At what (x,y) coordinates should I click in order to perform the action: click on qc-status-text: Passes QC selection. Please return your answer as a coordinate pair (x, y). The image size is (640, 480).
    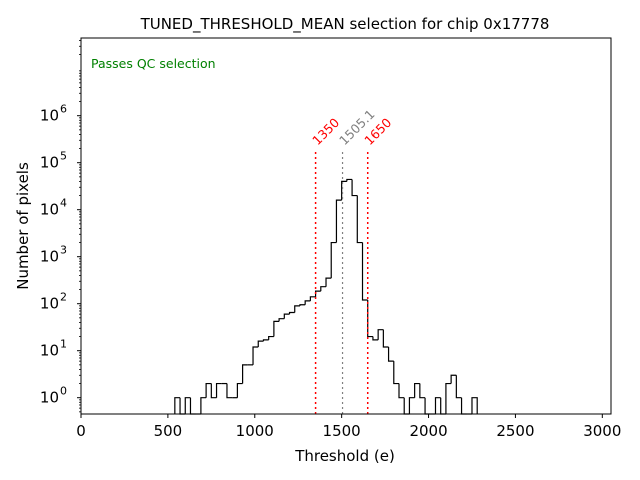
    Looking at the image, I should click on (153, 63).